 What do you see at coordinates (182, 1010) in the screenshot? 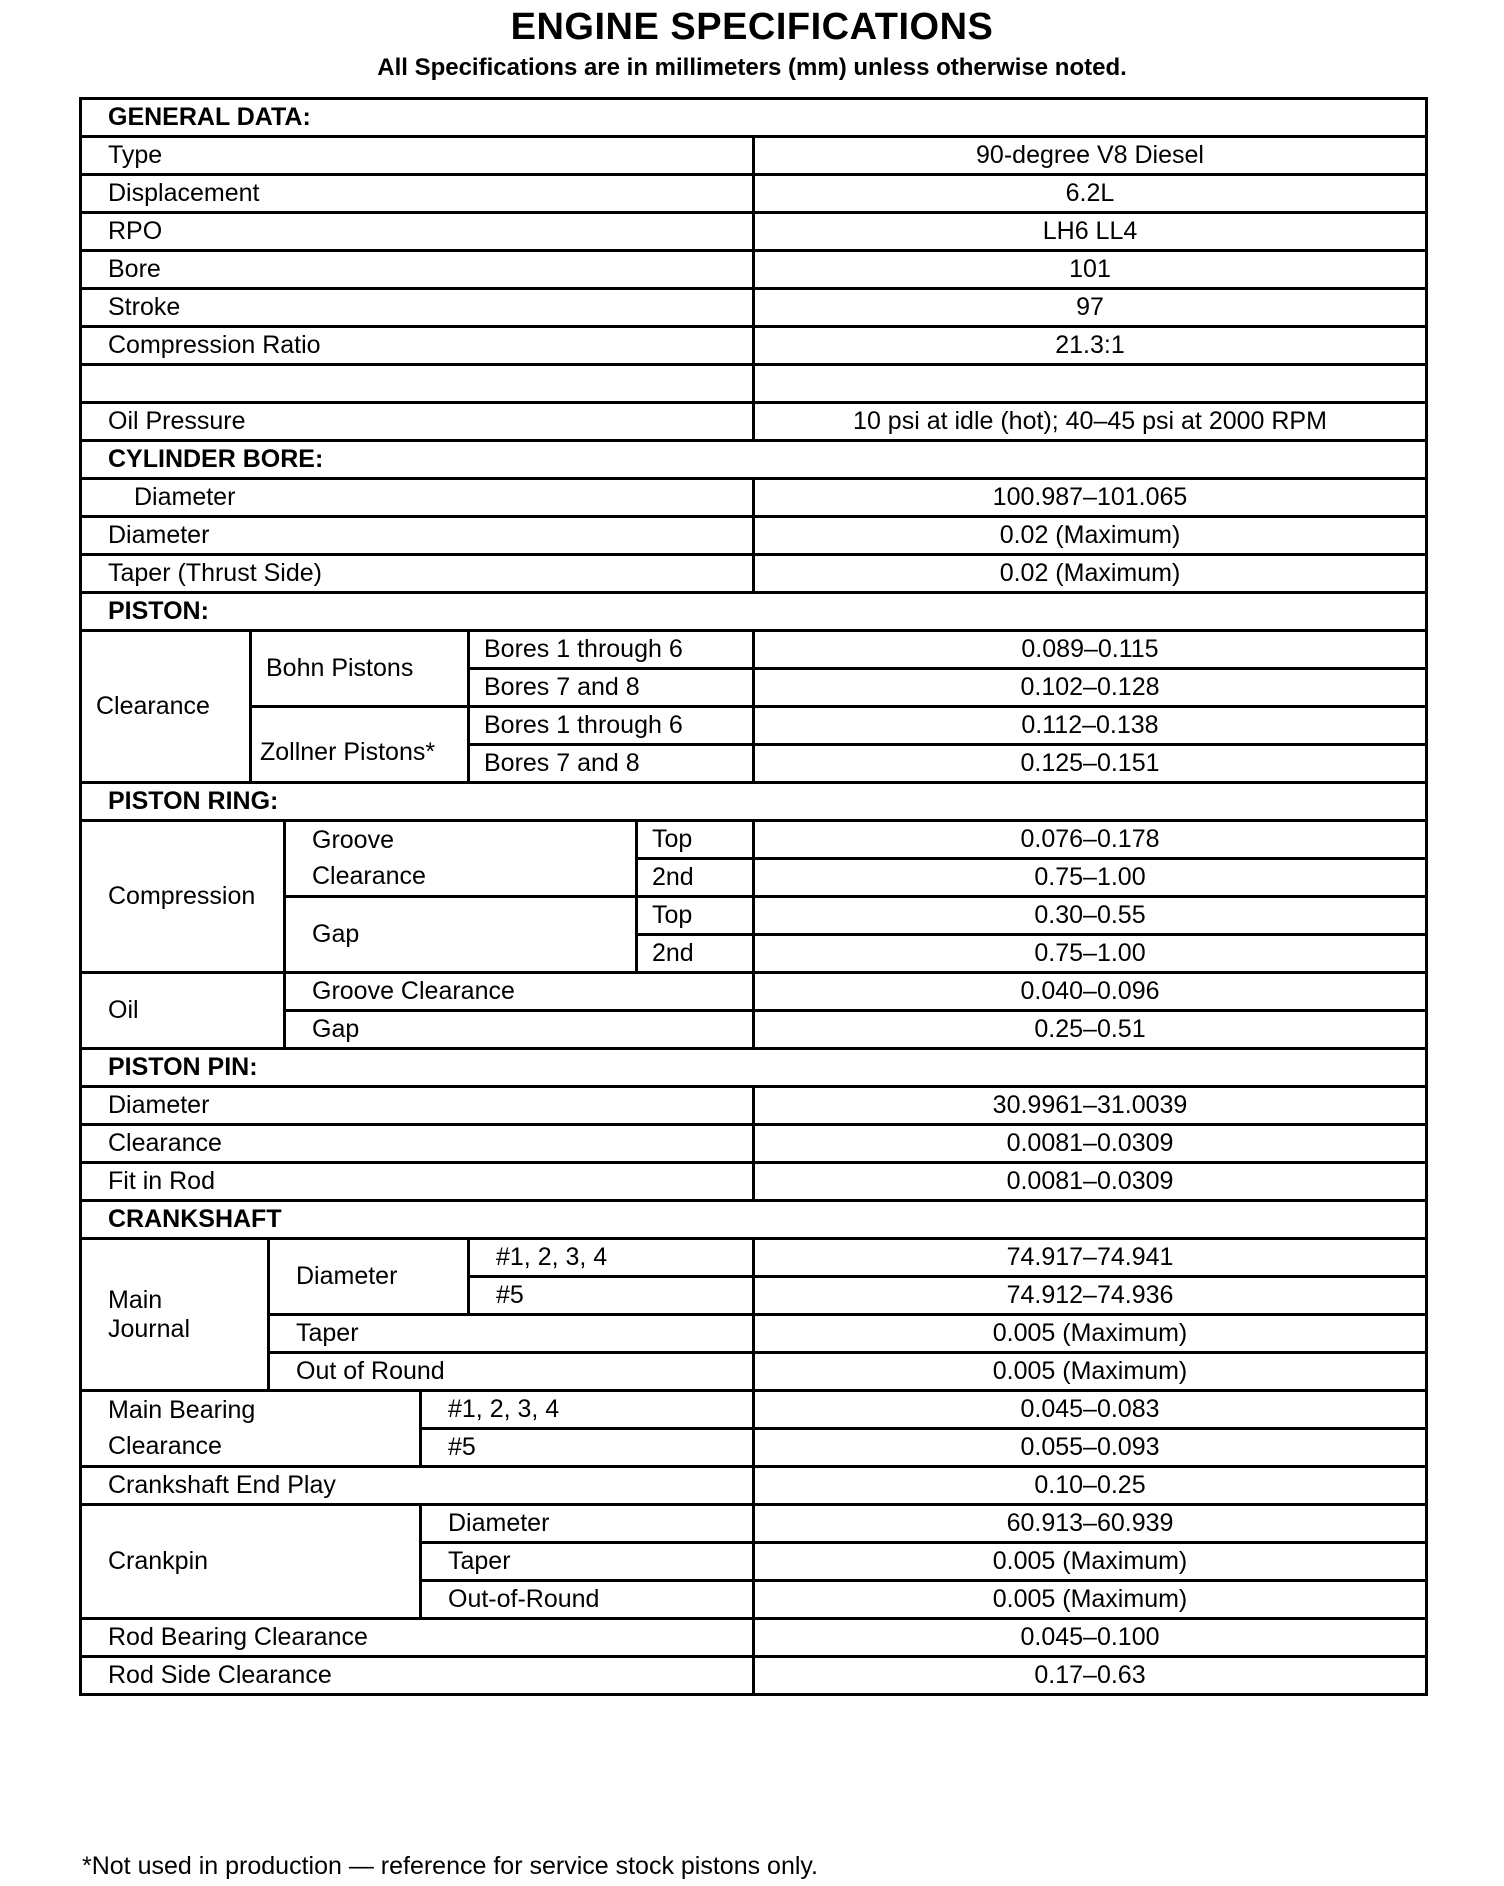
I see `group-label: Oil` at bounding box center [182, 1010].